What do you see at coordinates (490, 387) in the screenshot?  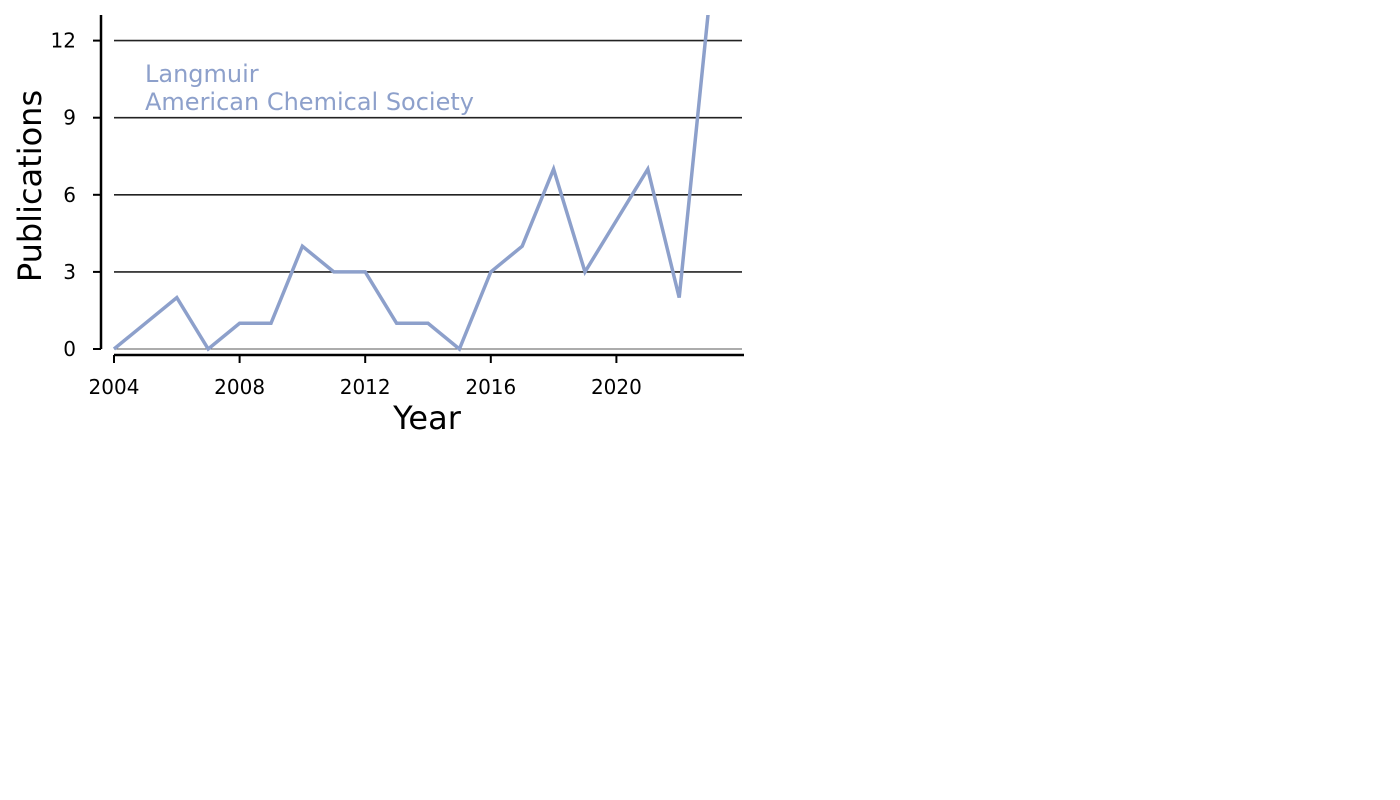 I see `x-tick-label-2016: 2016` at bounding box center [490, 387].